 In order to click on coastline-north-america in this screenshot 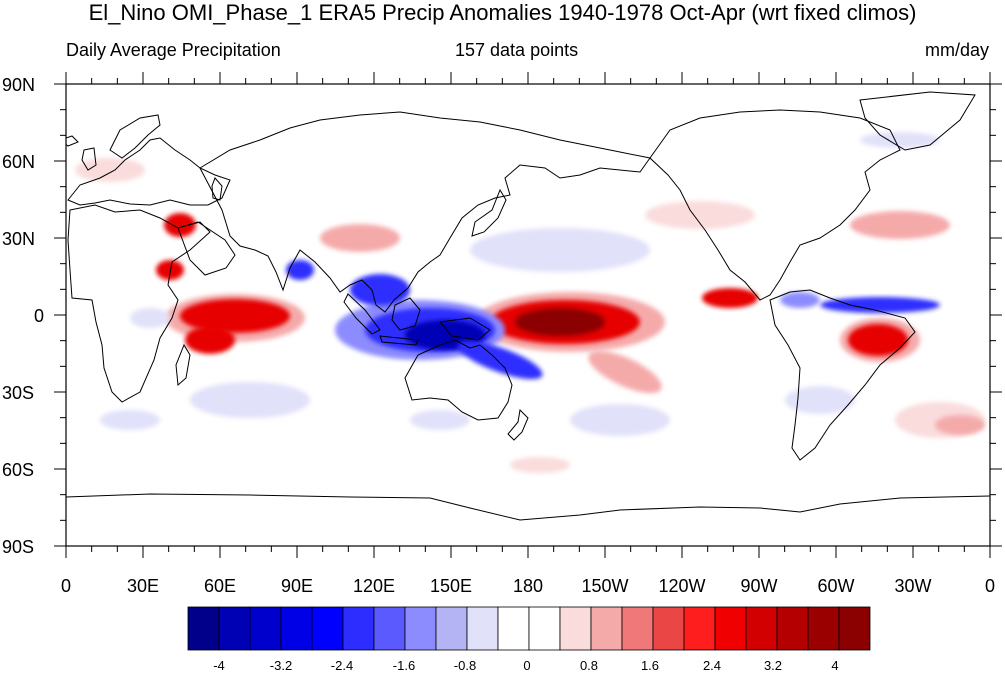, I will do `click(775, 205)`.